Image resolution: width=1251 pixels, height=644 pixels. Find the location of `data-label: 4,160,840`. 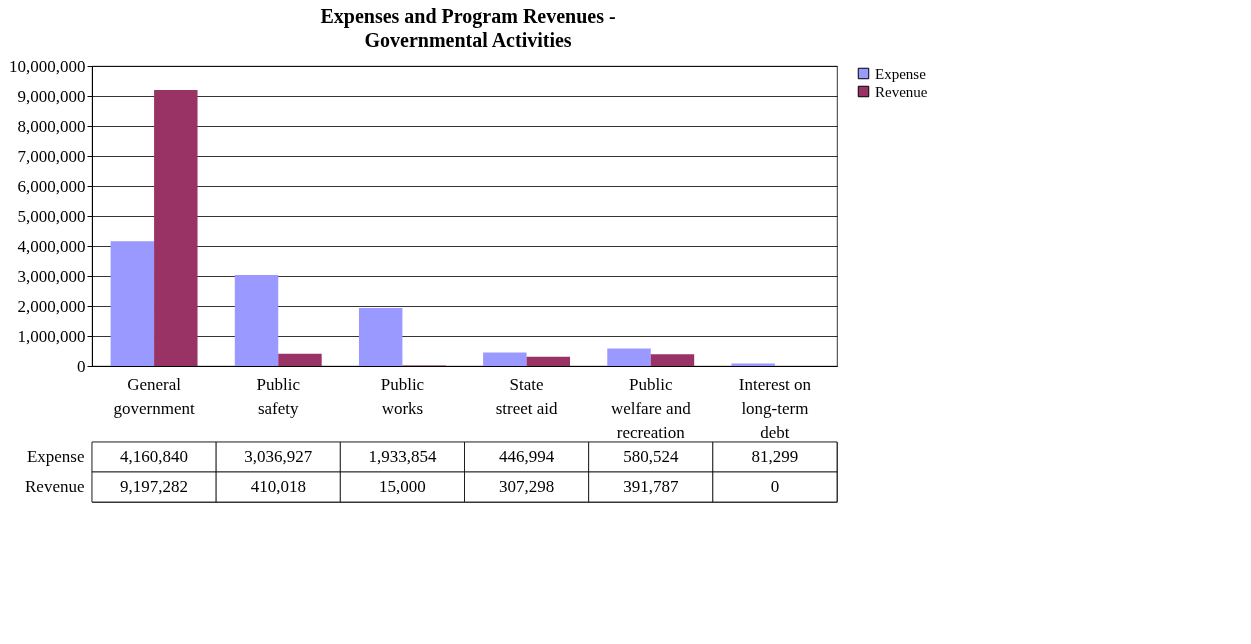

data-label: 4,160,840 is located at coordinates (154, 456).